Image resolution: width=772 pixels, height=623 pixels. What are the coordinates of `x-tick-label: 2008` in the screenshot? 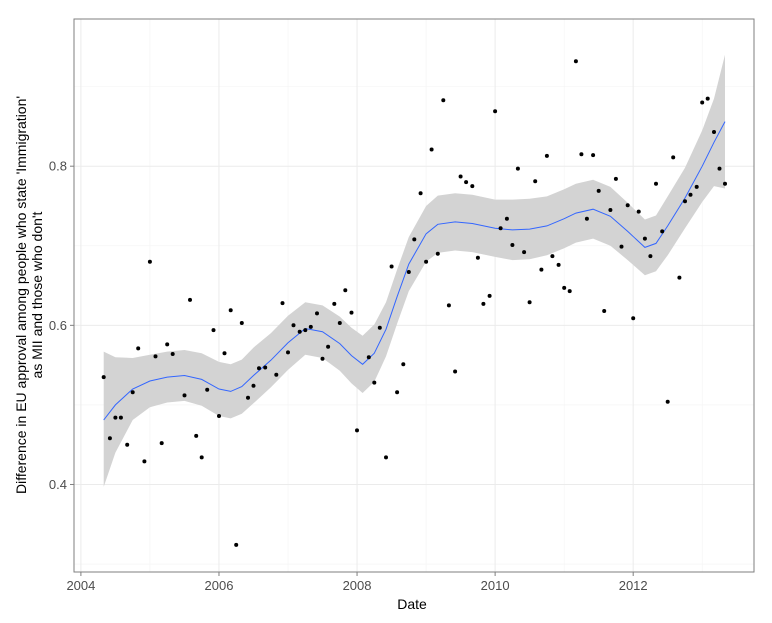 It's located at (357, 585).